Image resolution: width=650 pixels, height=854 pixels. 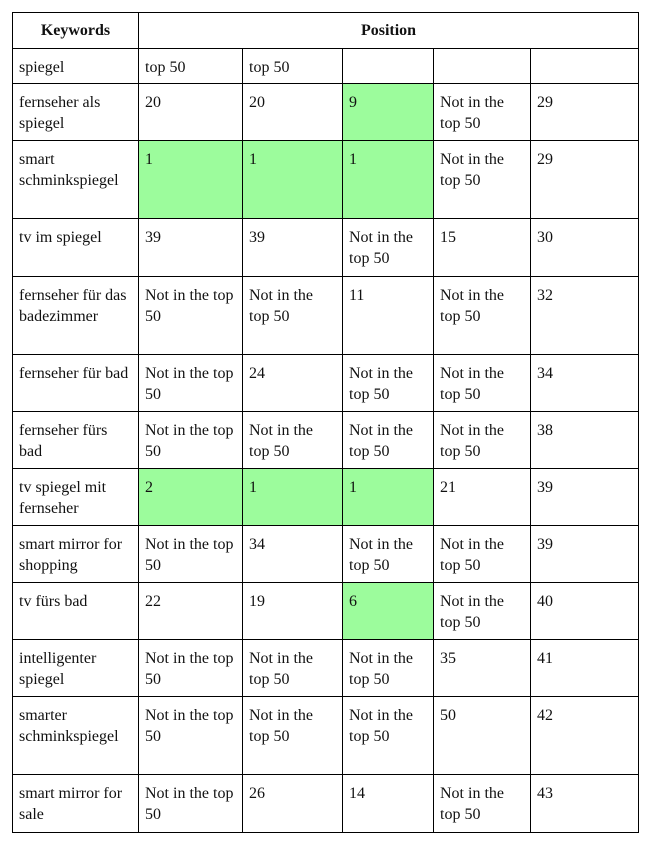 What do you see at coordinates (75, 735) in the screenshot?
I see `keyword-cell: smarter schminkspiegel` at bounding box center [75, 735].